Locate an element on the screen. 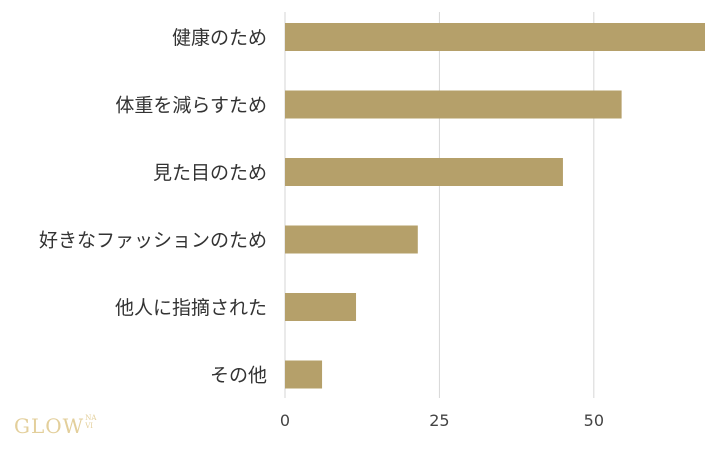  x-tick-label-50: 50 is located at coordinates (594, 420).